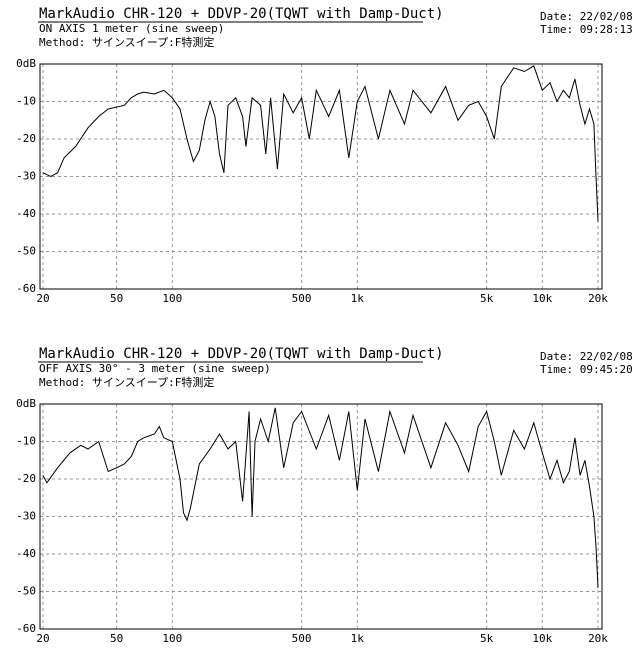 This screenshot has height=659, width=640. What do you see at coordinates (155, 368) in the screenshot?
I see `subtitle: OFF AXIS 30° - 3 meter (sine sweep)` at bounding box center [155, 368].